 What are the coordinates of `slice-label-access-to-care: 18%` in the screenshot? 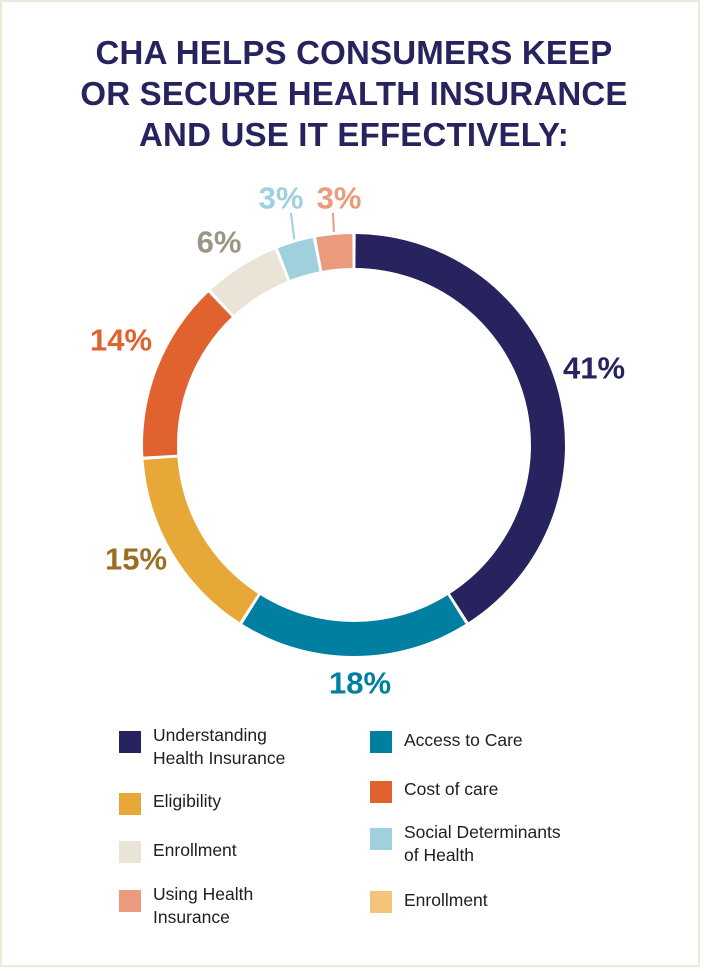 It's located at (360, 683).